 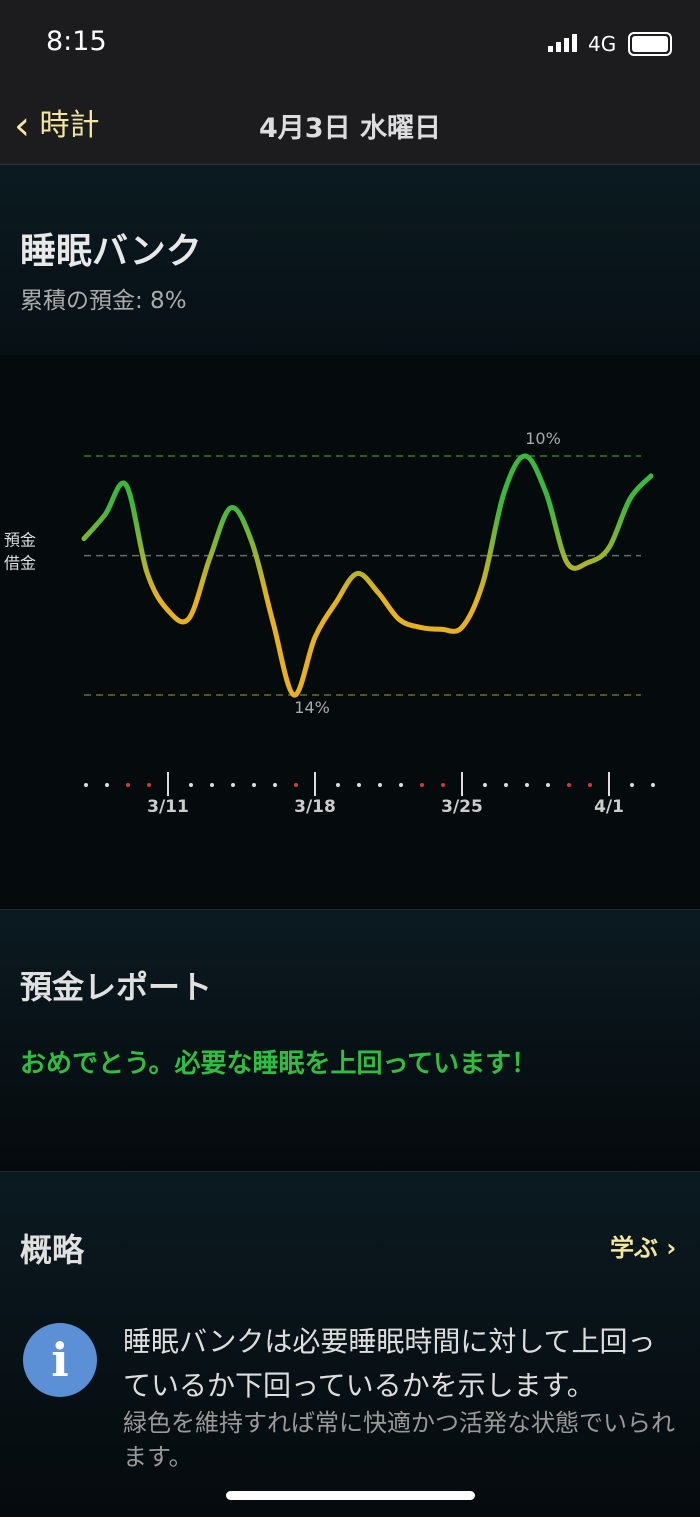 What do you see at coordinates (602, 44) in the screenshot?
I see `network: 4G` at bounding box center [602, 44].